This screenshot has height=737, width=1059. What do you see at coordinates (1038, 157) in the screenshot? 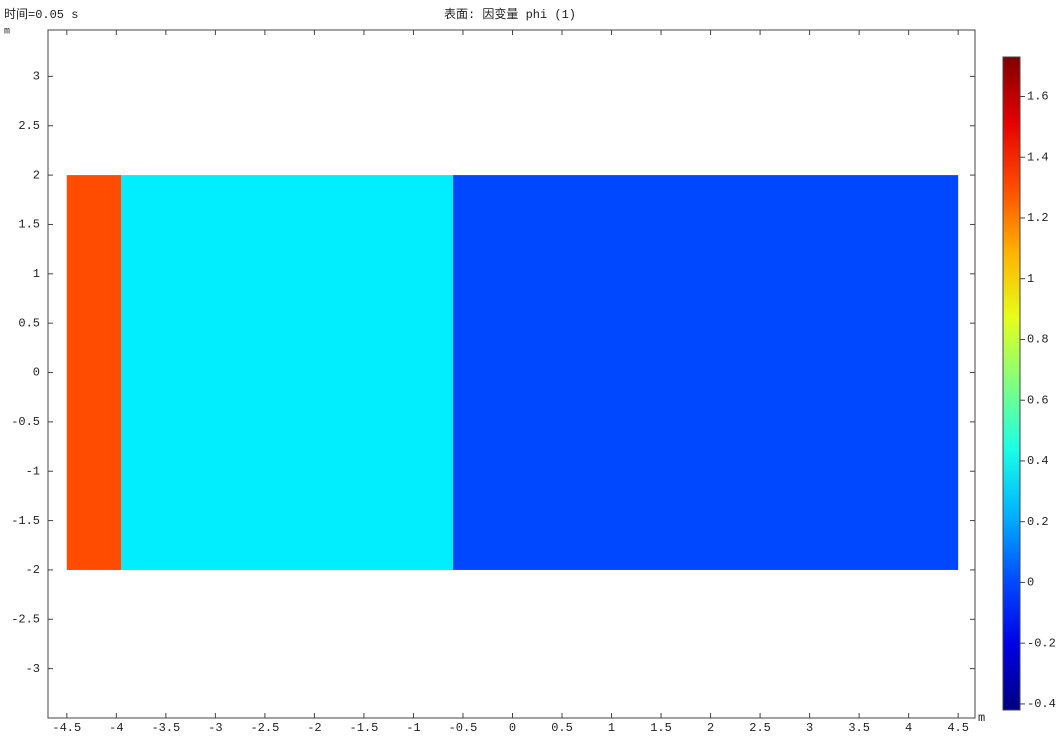
I see `colorbar-tick-label: 1.4` at bounding box center [1038, 157].